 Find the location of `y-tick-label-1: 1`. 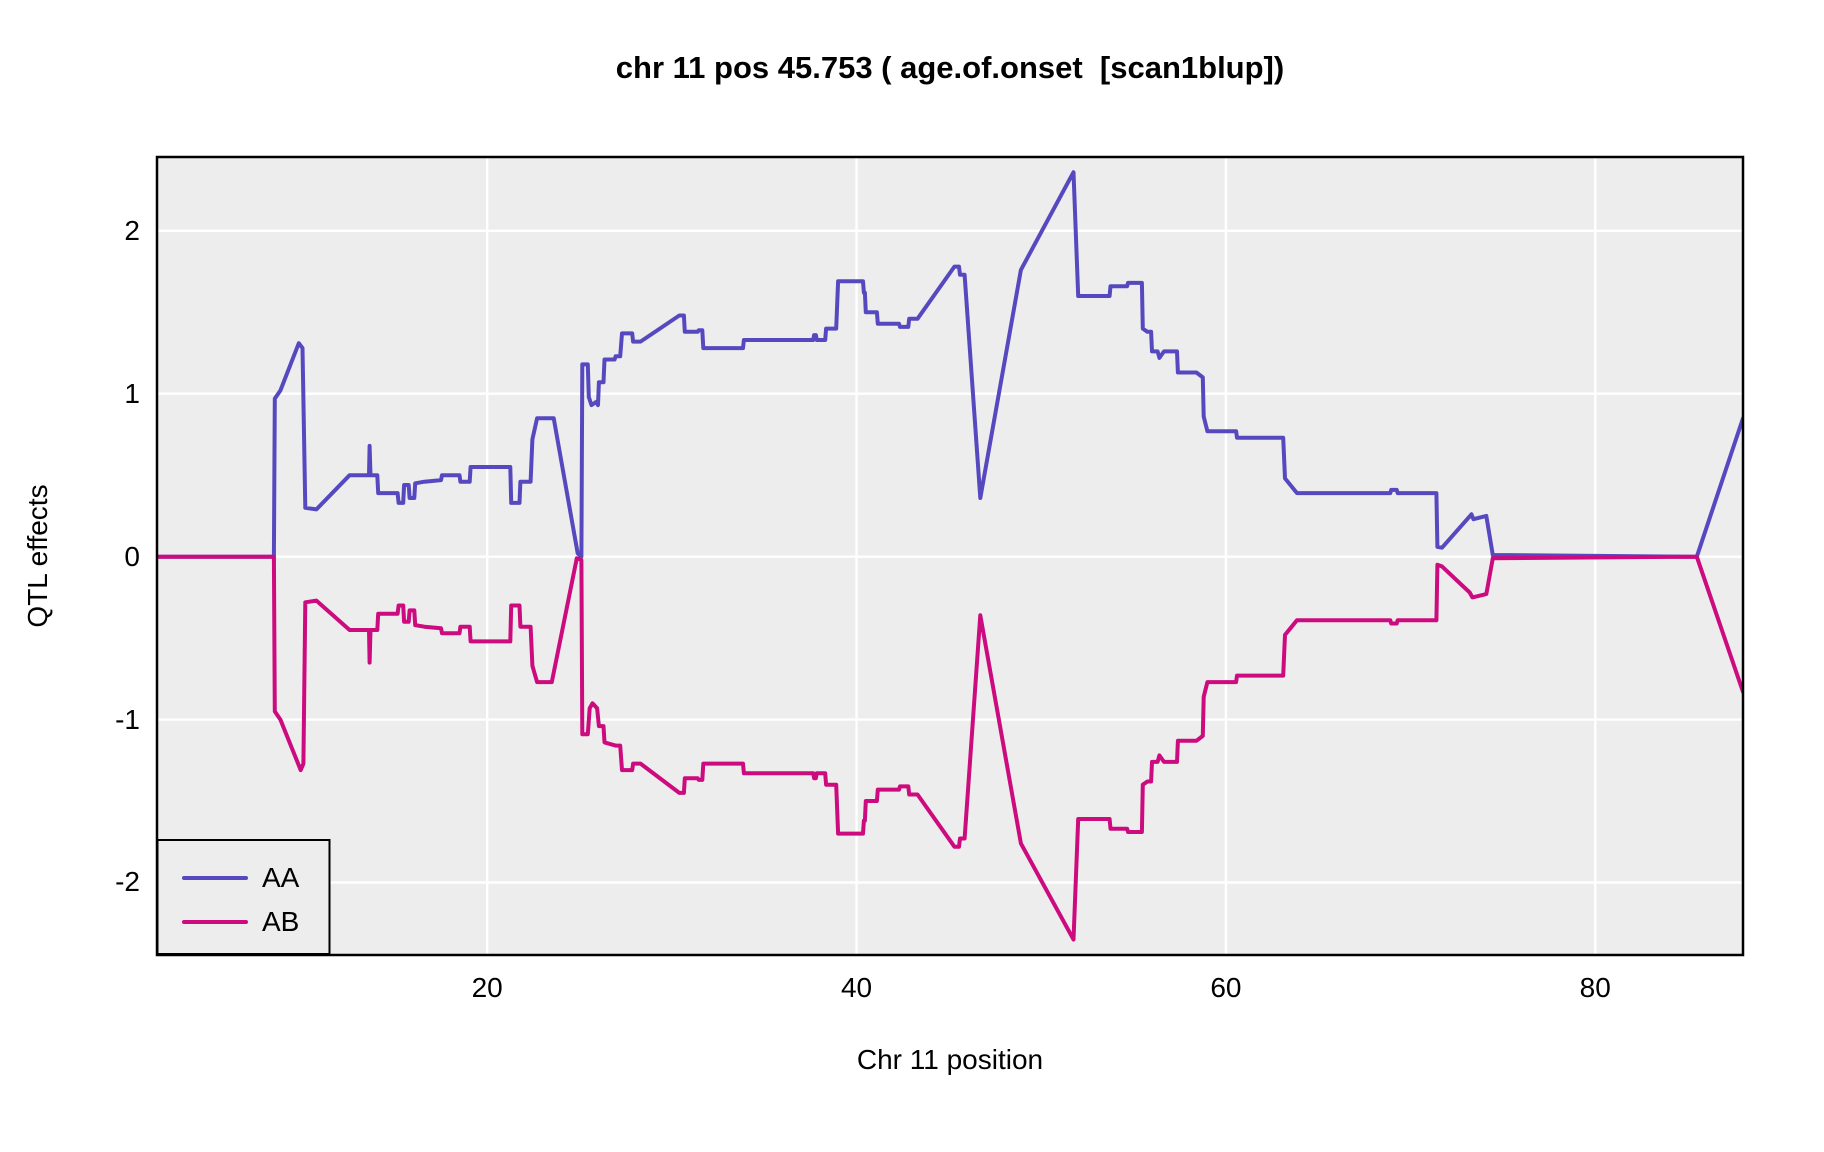

y-tick-label-1: 1 is located at coordinates (132, 393).